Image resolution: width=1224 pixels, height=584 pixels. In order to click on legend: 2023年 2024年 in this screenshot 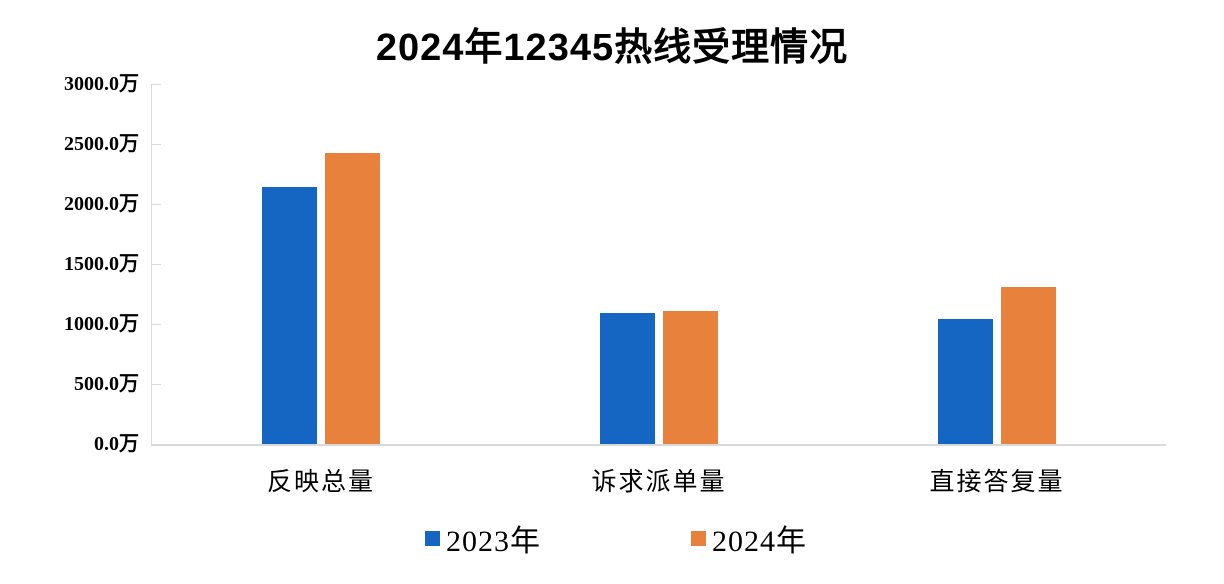, I will do `click(612, 539)`.